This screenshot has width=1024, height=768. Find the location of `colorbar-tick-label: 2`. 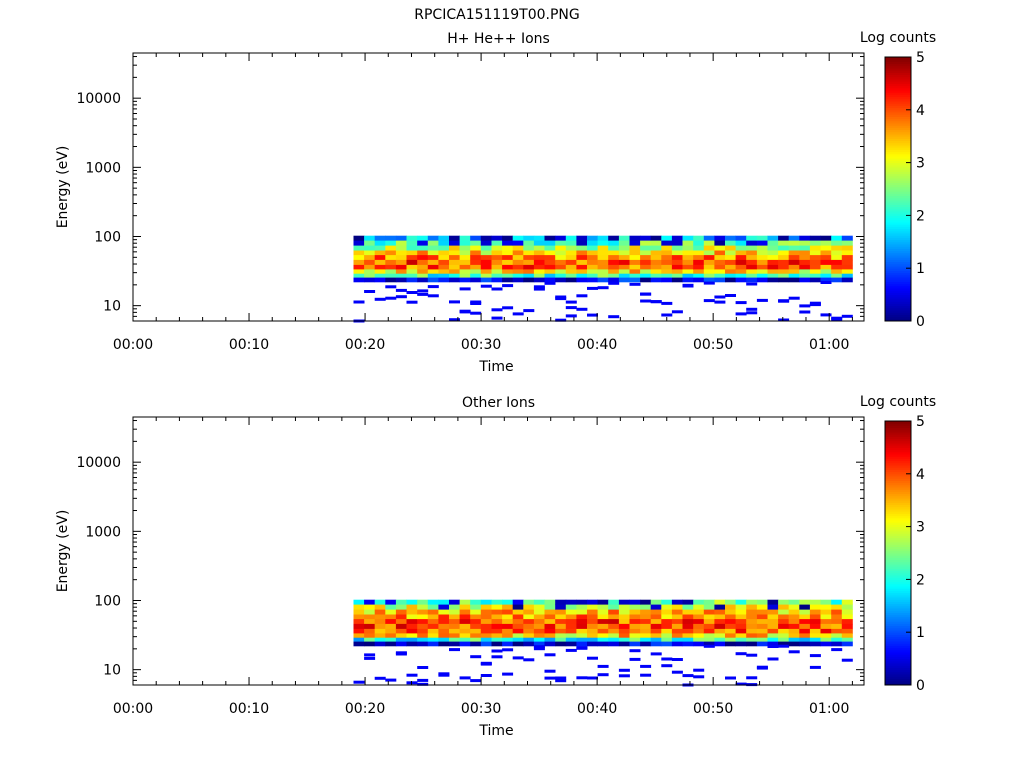

colorbar-tick-label: 2 is located at coordinates (920, 216).